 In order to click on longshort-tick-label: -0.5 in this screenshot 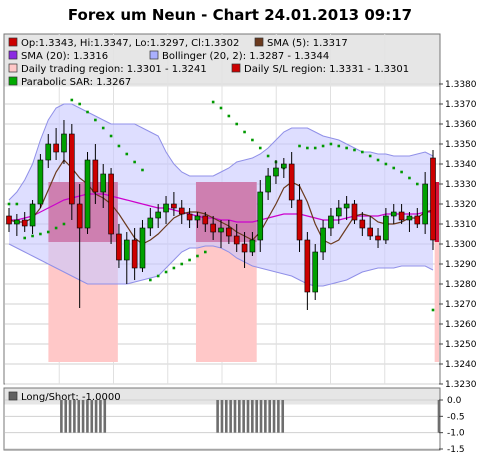, I will do `click(456, 417)`.